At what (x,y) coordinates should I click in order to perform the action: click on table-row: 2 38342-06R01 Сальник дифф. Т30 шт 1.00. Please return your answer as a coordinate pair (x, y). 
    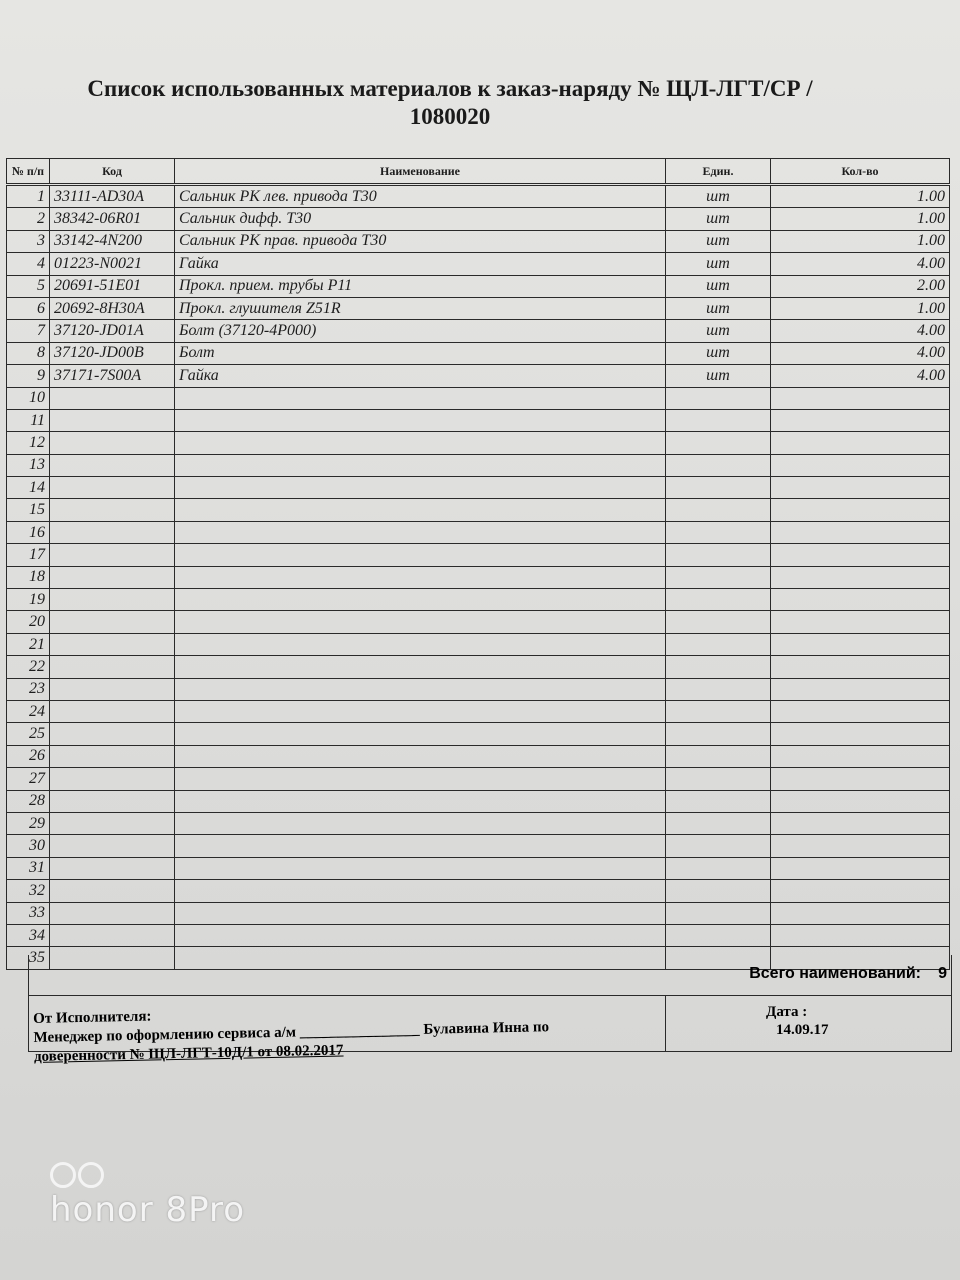
    Looking at the image, I should click on (478, 219).